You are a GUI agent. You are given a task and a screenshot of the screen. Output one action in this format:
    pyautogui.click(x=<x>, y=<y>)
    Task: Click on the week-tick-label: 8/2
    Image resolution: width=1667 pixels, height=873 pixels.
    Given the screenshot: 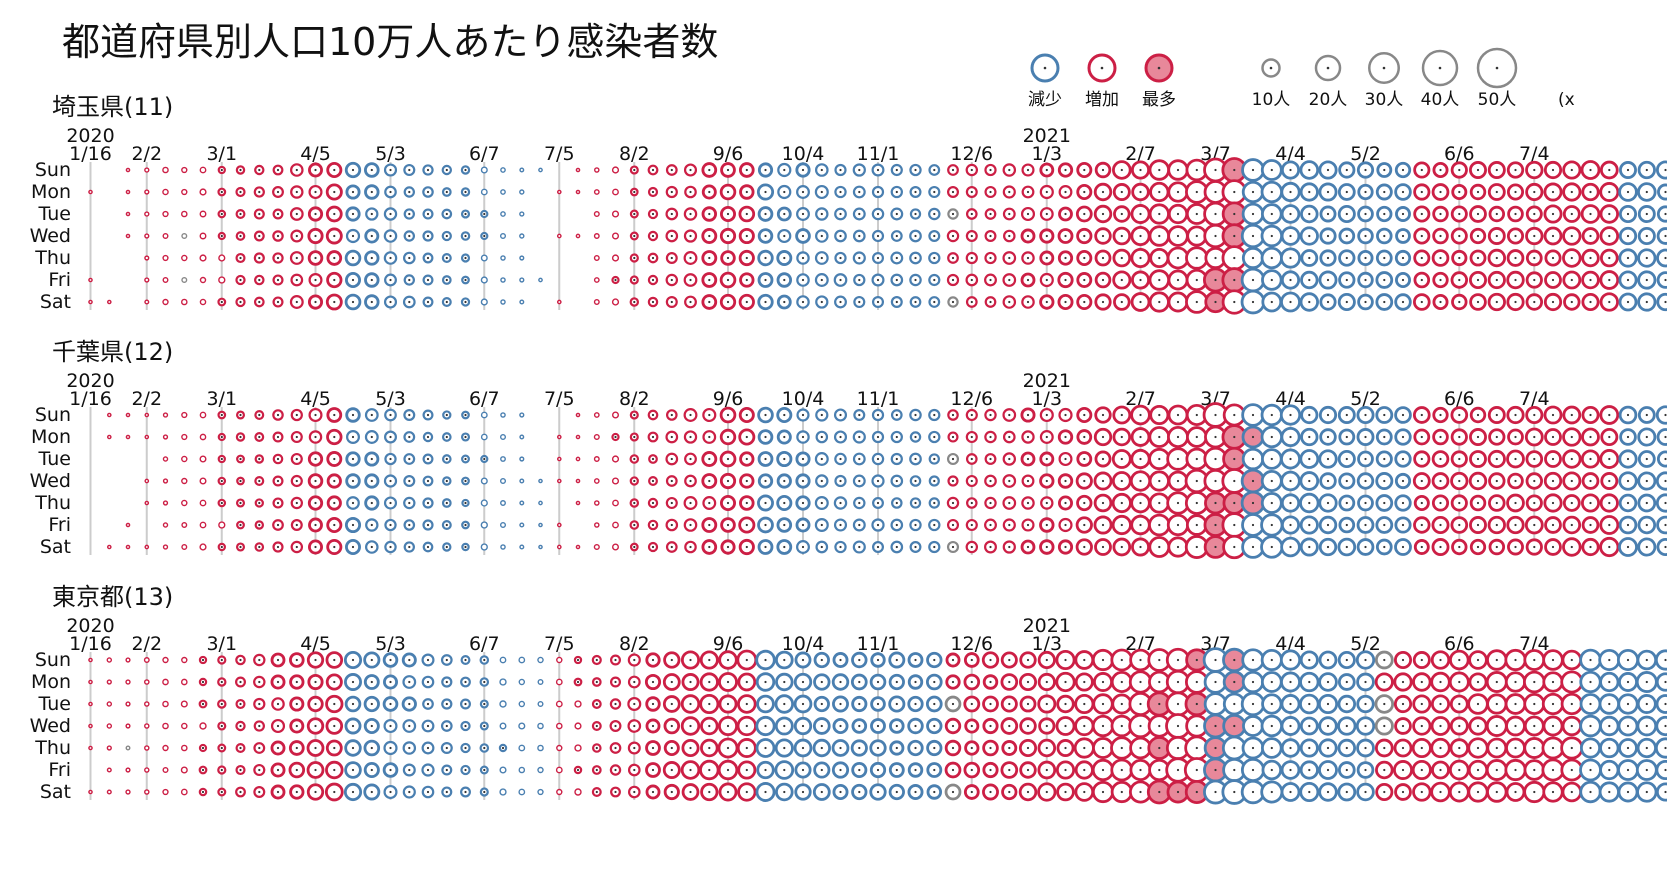 What is the action you would take?
    pyautogui.click(x=634, y=399)
    